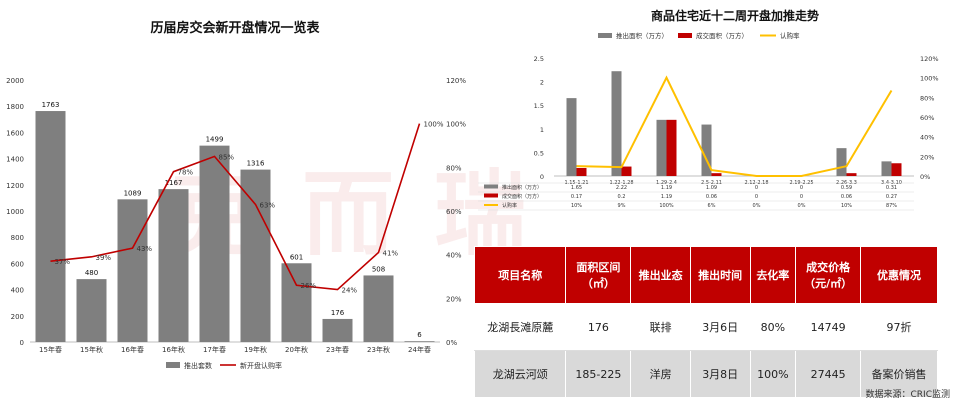 The image size is (960, 404). Describe the element at coordinates (522, 196) in the screenshot. I see `data-table-series-name: 成交面积（万方）` at that location.